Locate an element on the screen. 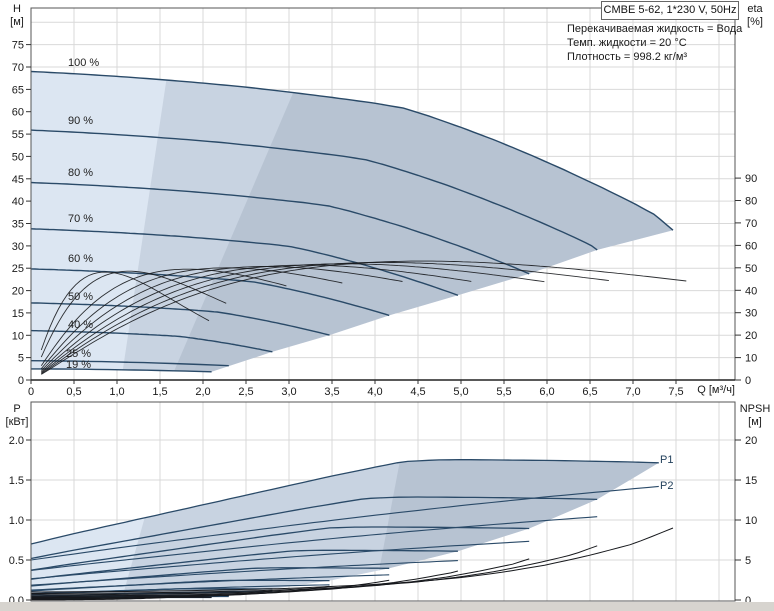  npsh-axis-name: NPSH is located at coordinates (755, 409).